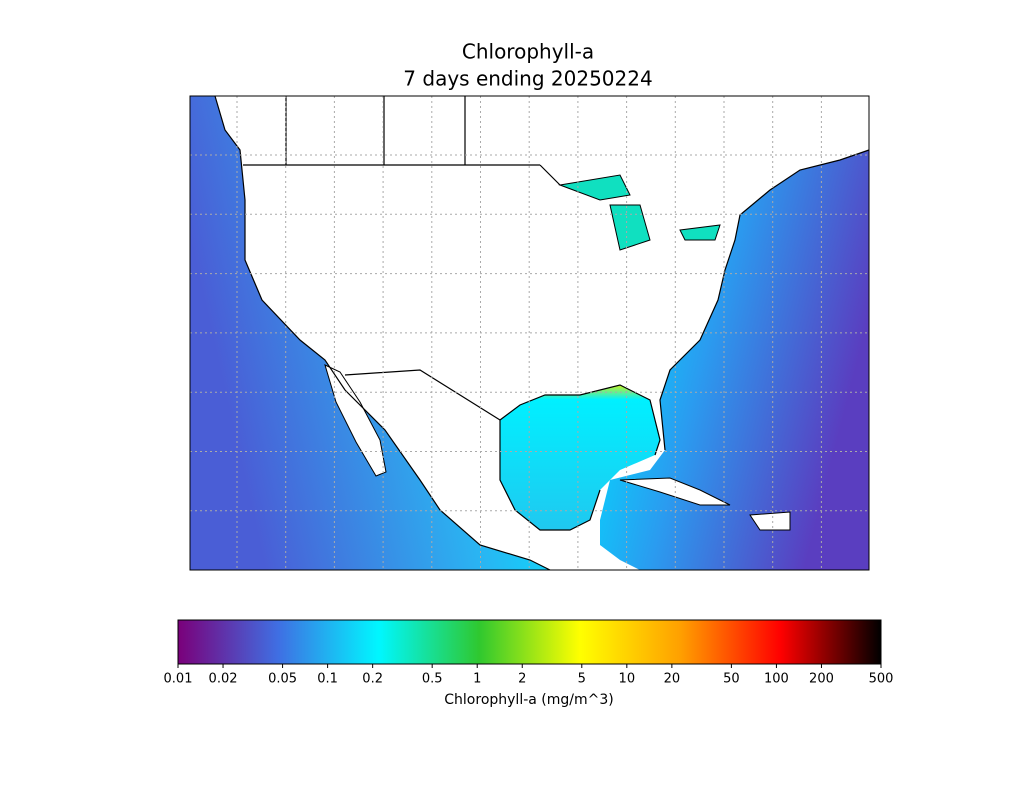 This screenshot has width=1031, height=800. I want to click on colorbar-tick-label: 50, so click(731, 679).